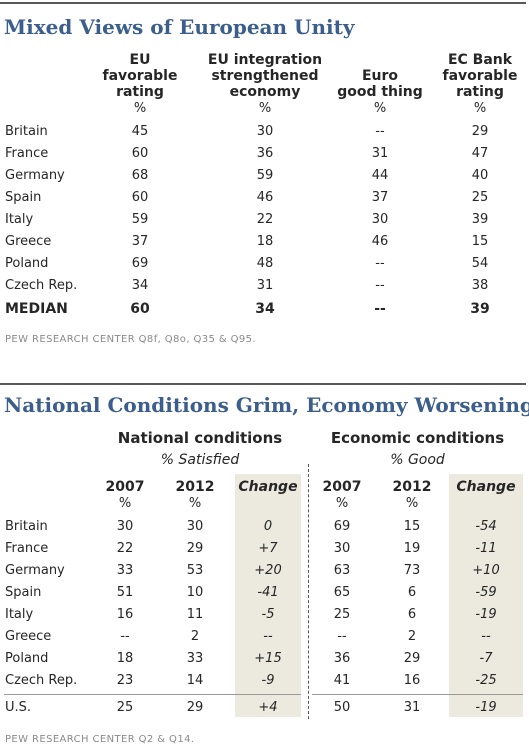 This screenshot has width=529, height=756. I want to click on change-column-shade, so click(268, 595).